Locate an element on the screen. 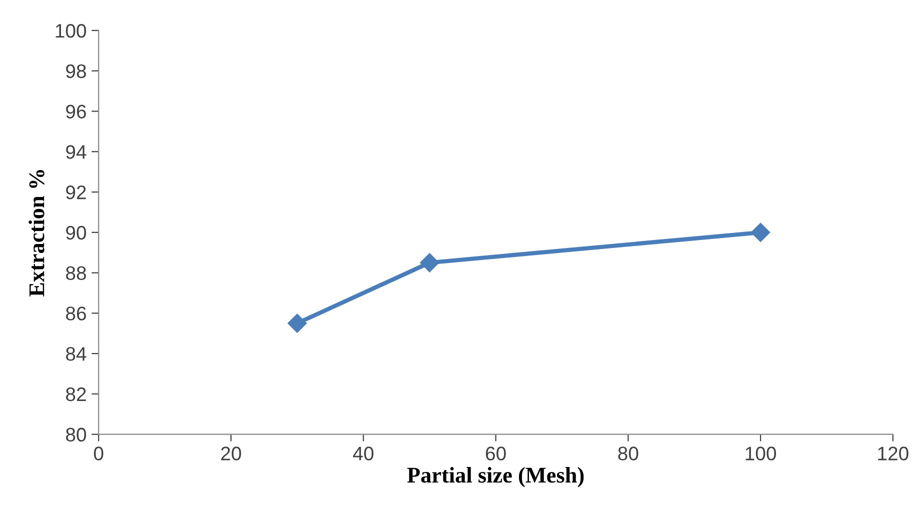  y-tick-label: 84 is located at coordinates (76, 354).